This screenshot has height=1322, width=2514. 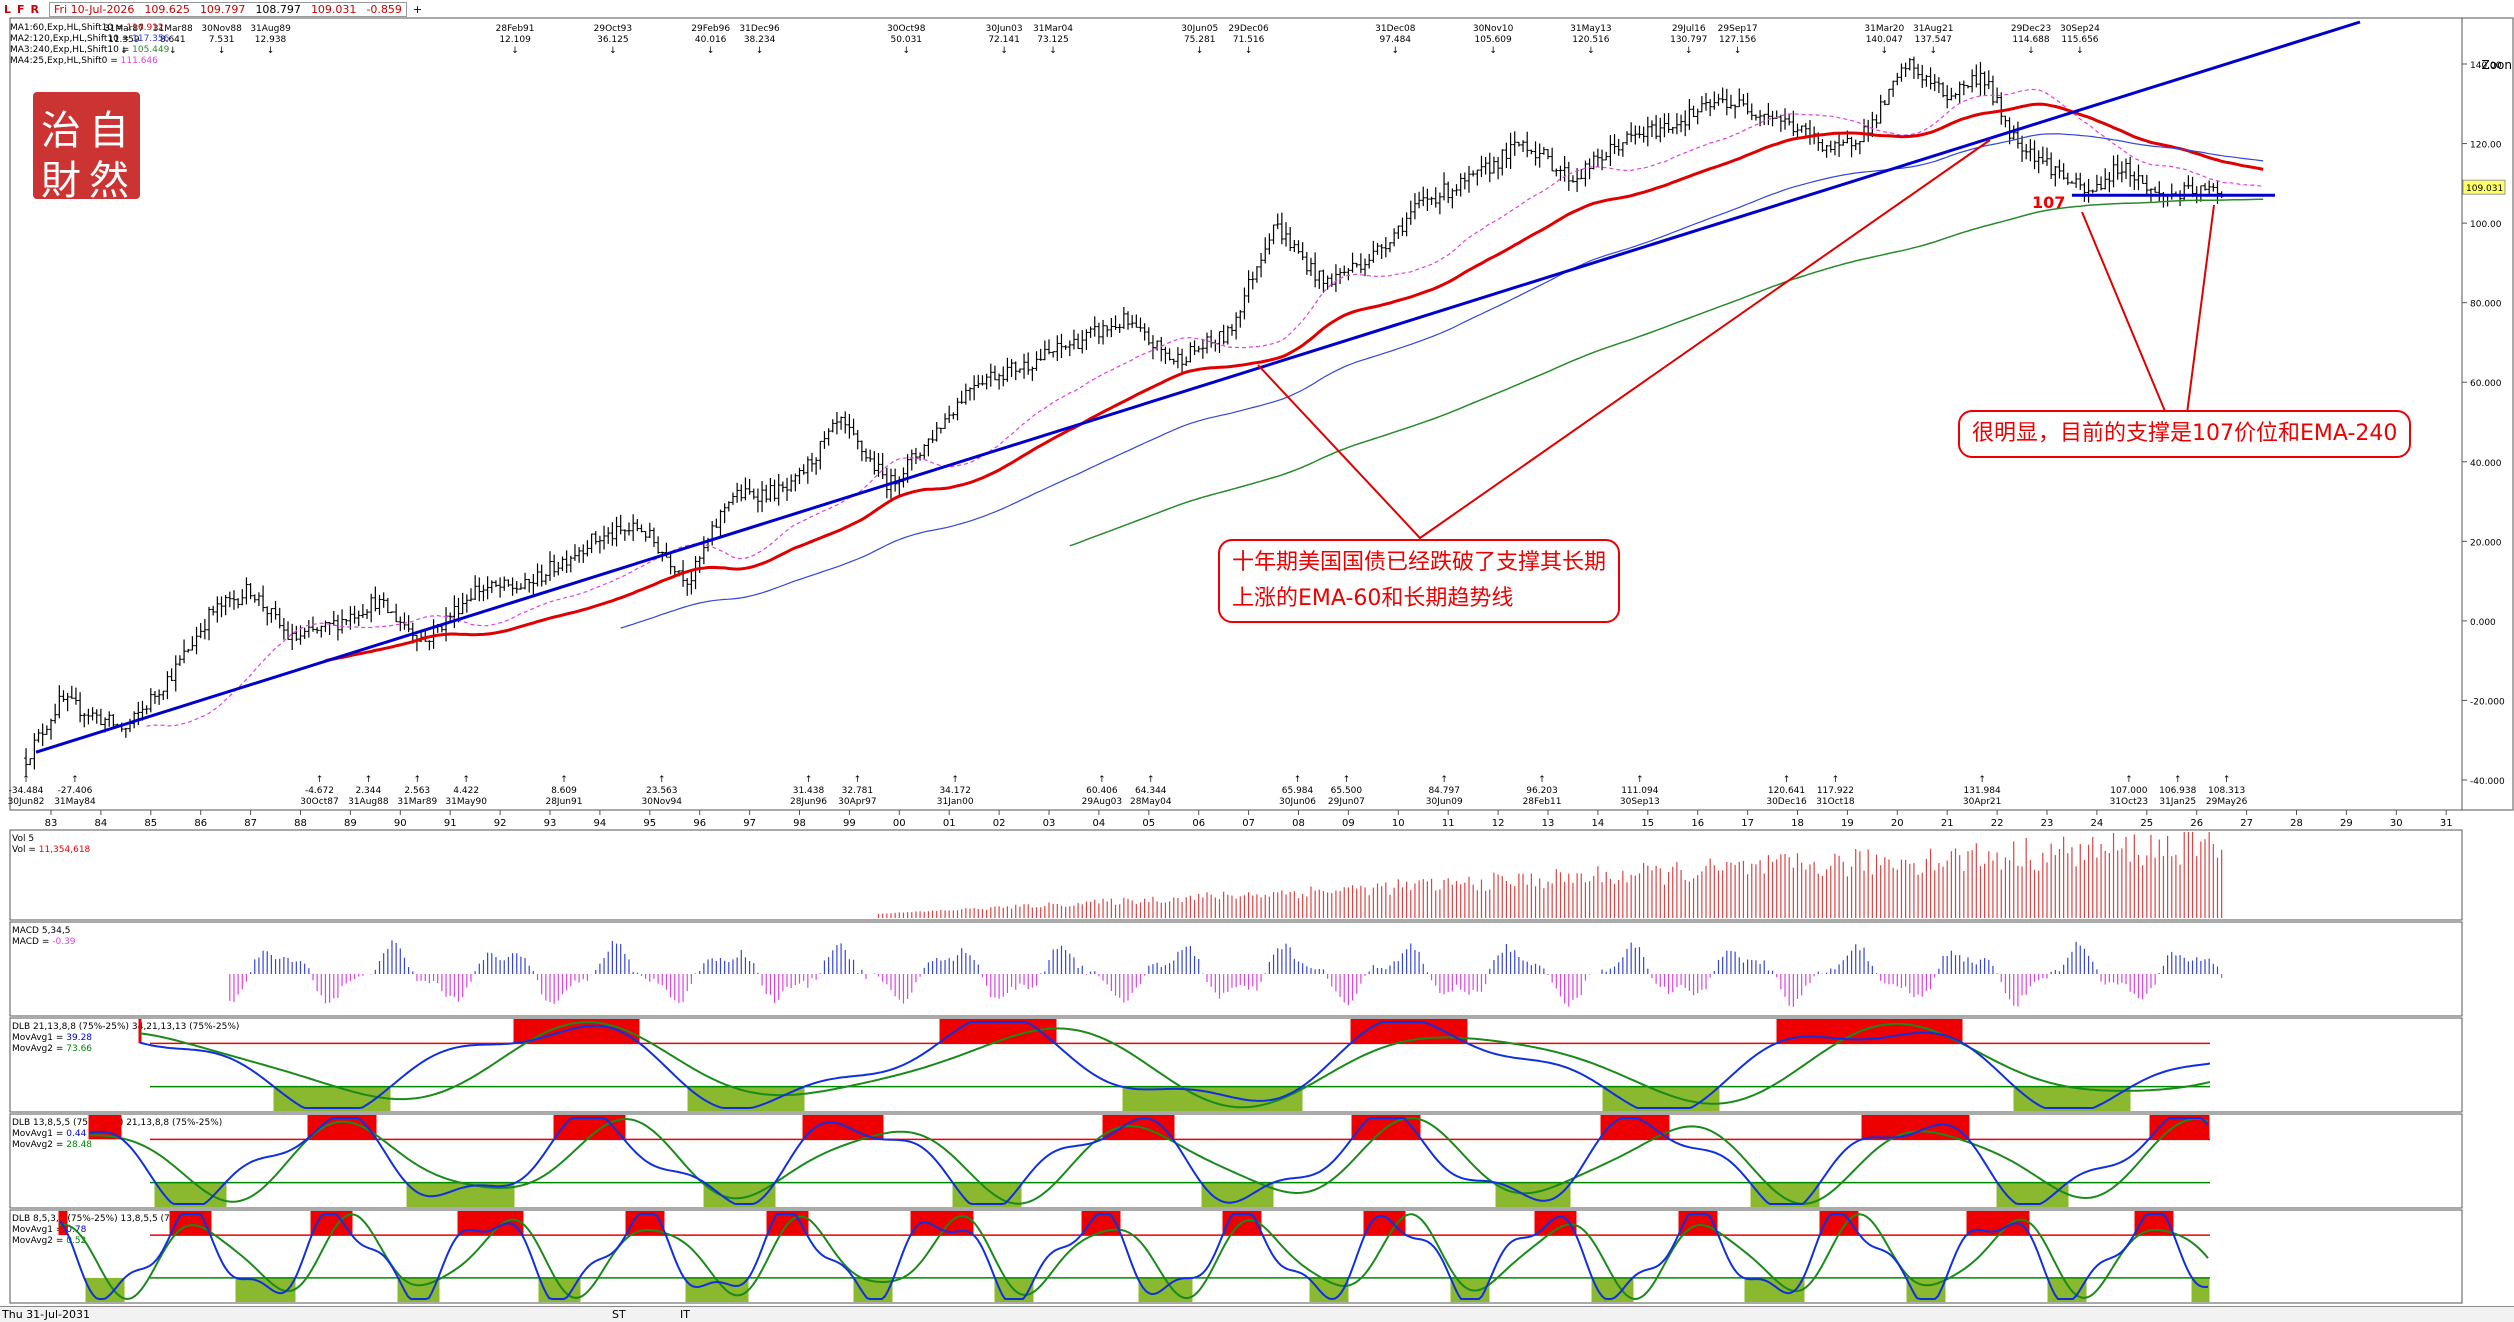 What do you see at coordinates (2496, 65) in the screenshot?
I see `zoom-label: Zoon` at bounding box center [2496, 65].